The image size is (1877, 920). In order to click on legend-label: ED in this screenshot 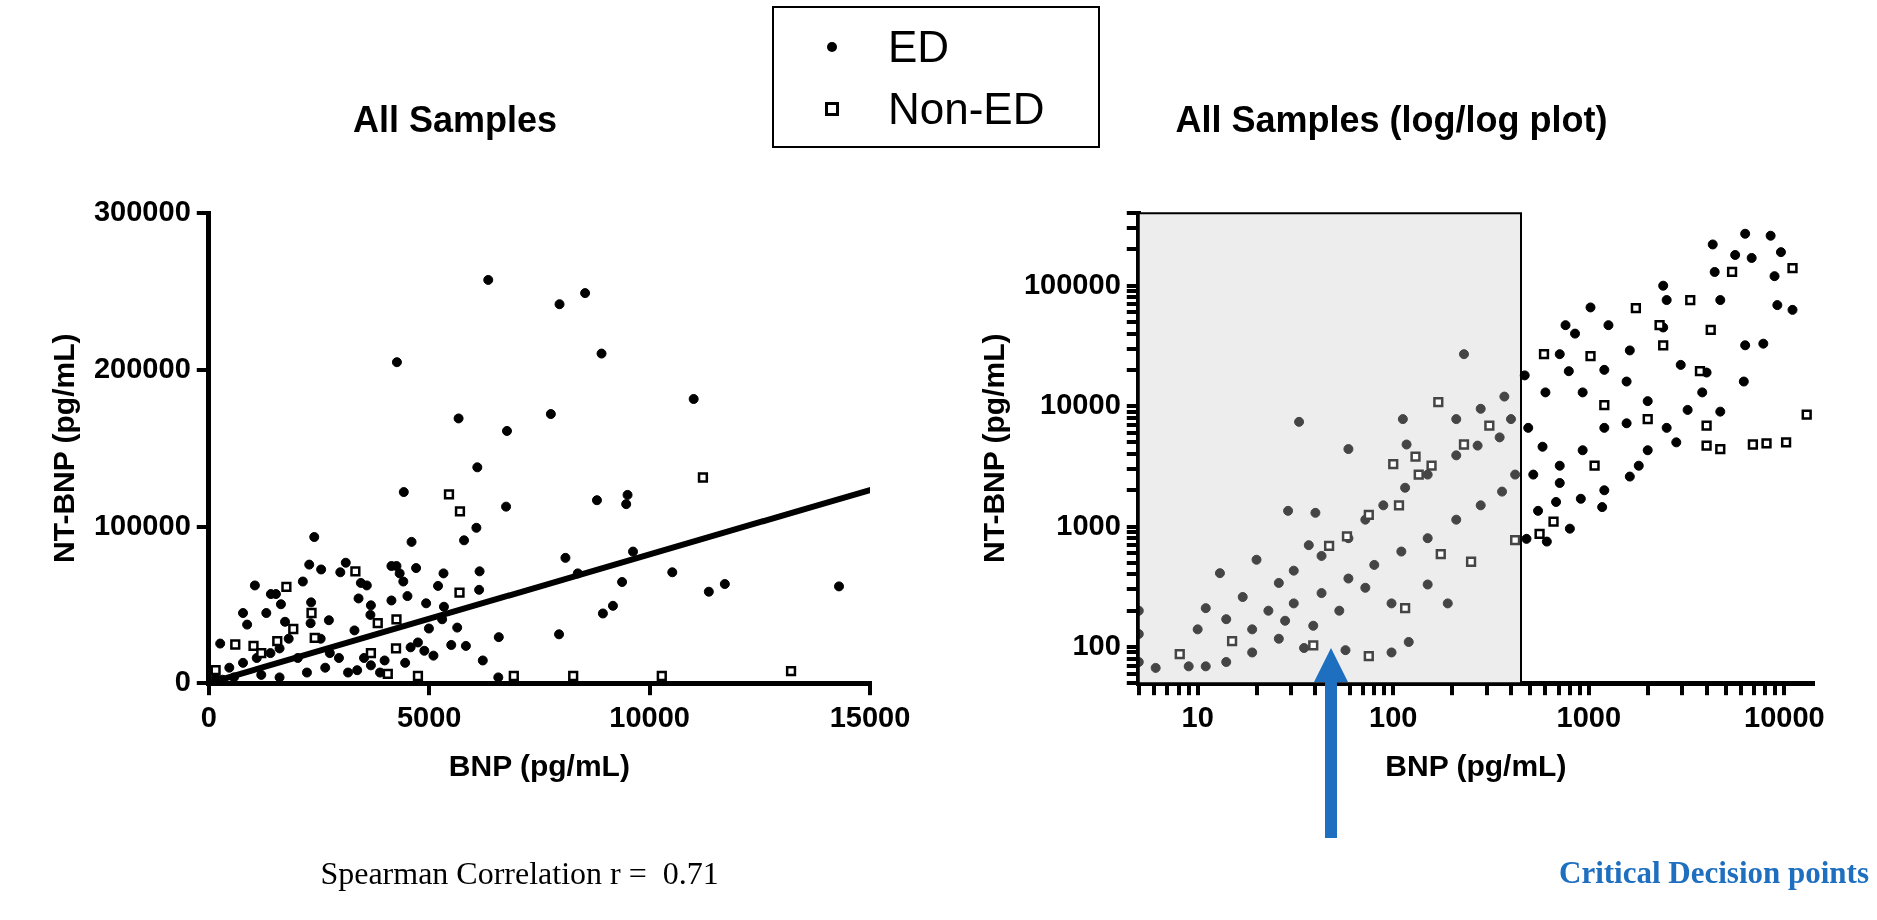, I will do `click(919, 47)`.